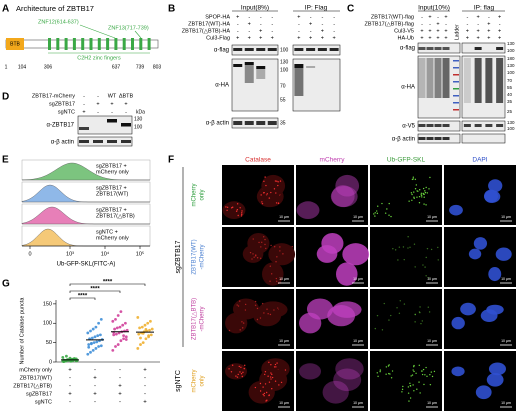  What do you see at coordinates (53, 96) in the screenshot?
I see `row-label: ZBTB17-mCherry` at bounding box center [53, 96].